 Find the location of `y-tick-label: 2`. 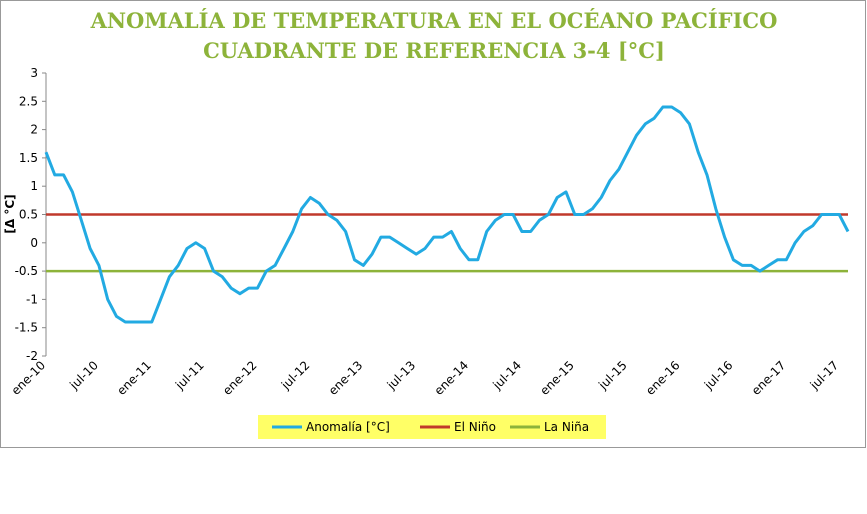

y-tick-label: 2 is located at coordinates (34, 130).